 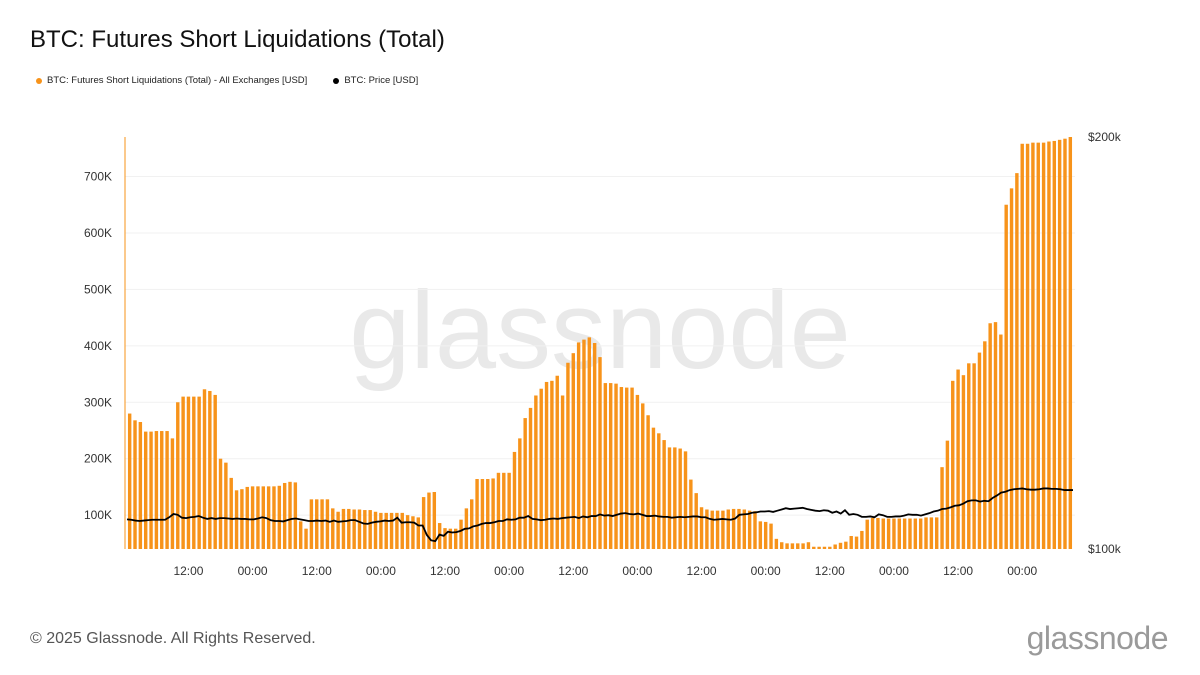 I want to click on y-axis-labels: 100K 200K 300K 400K 500K 600K 700K, so click(x=98, y=346).